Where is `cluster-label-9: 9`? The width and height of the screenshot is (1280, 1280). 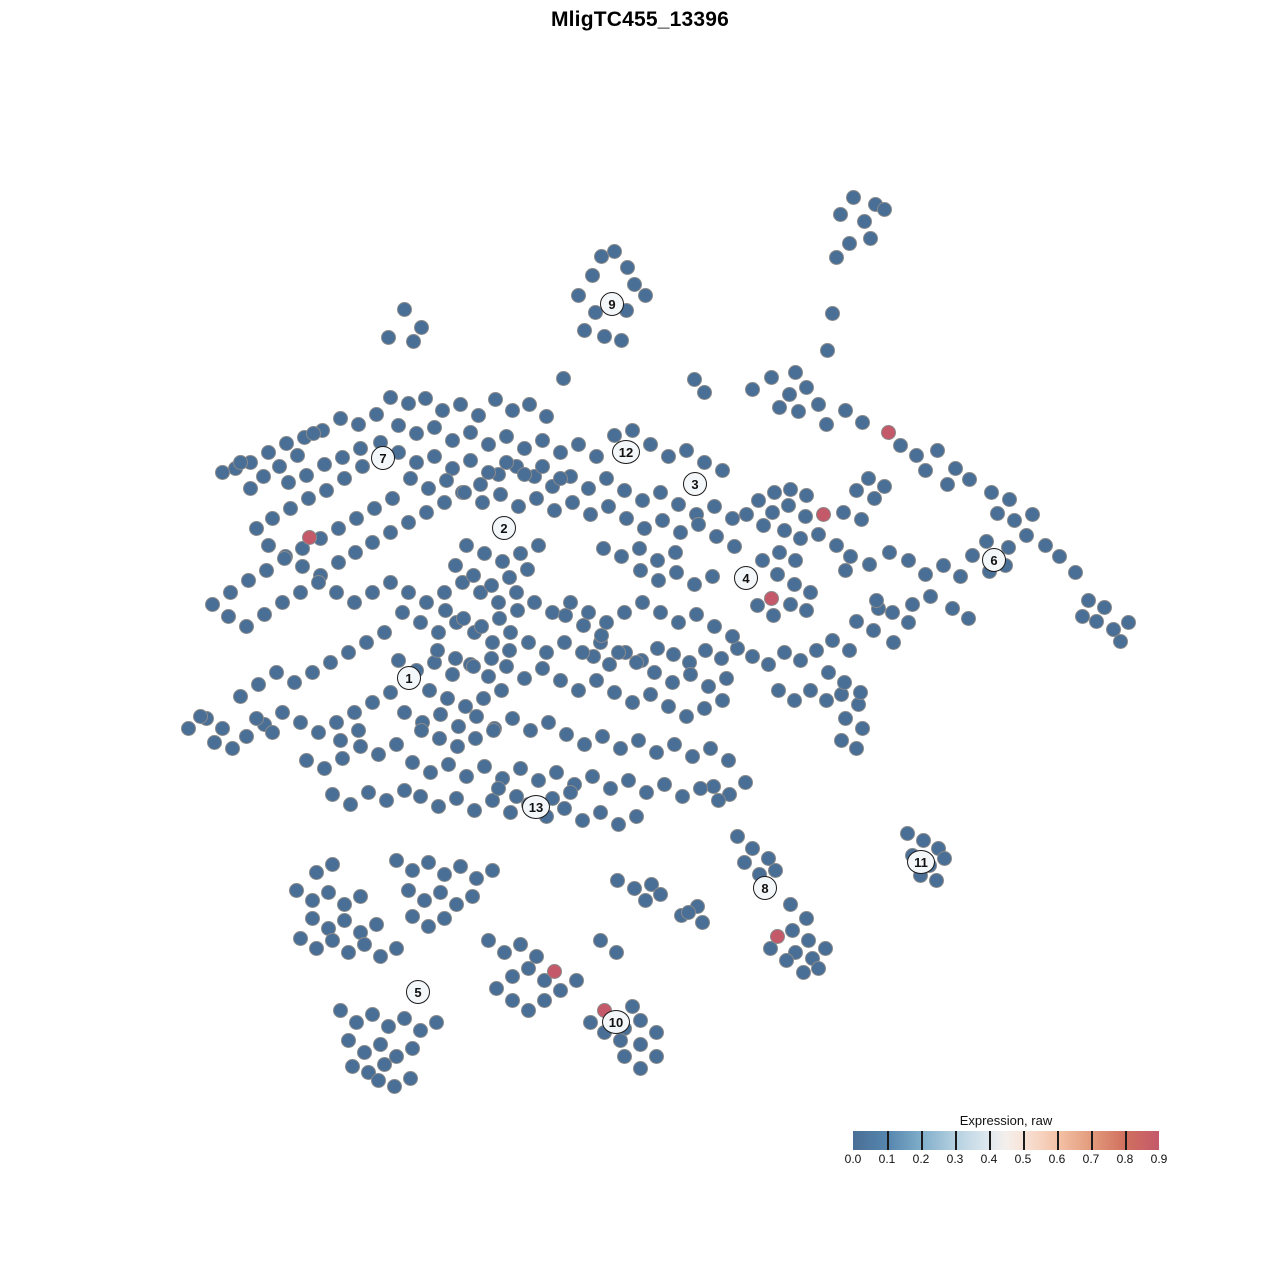
cluster-label-9: 9 is located at coordinates (612, 304).